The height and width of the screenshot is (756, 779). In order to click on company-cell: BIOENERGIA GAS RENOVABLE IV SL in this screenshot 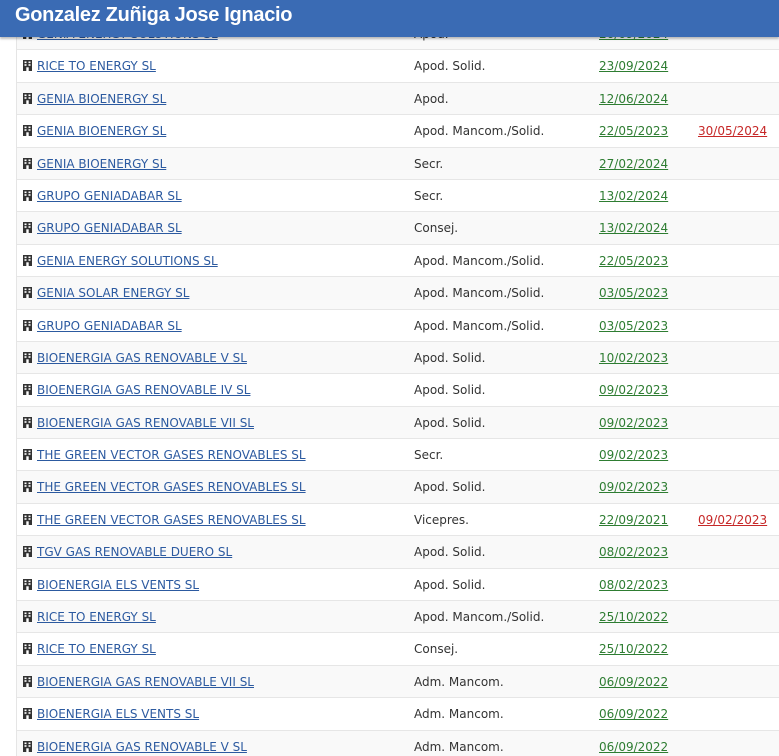, I will do `click(136, 390)`.